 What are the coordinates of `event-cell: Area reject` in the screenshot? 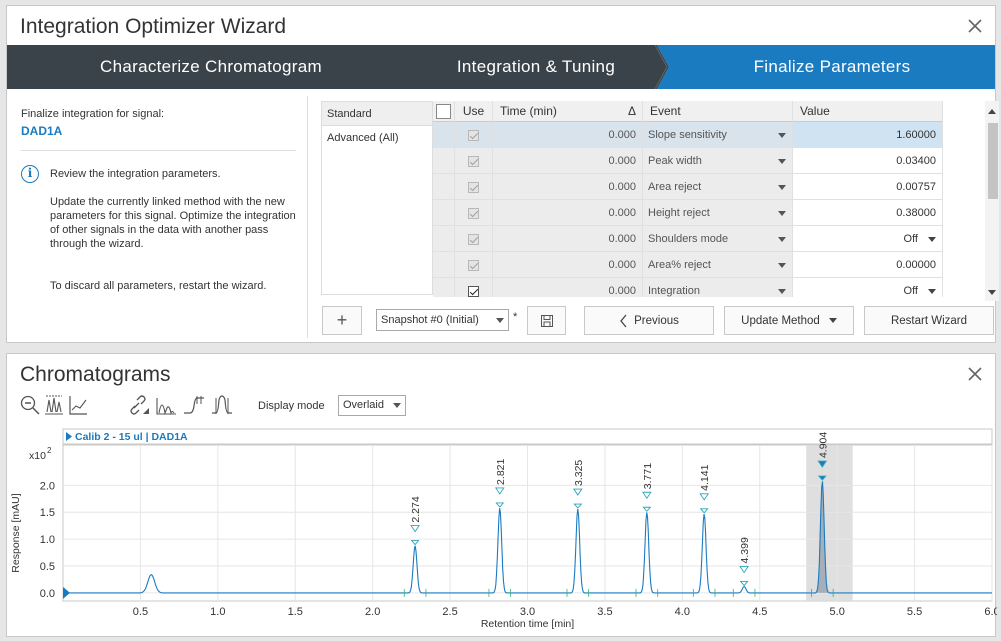 It's located at (718, 187).